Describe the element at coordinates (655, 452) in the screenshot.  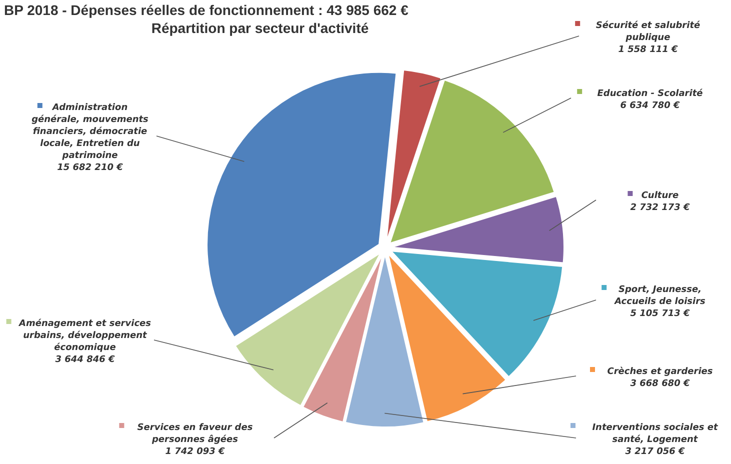
I see `data-label: 3 217 056 €` at that location.